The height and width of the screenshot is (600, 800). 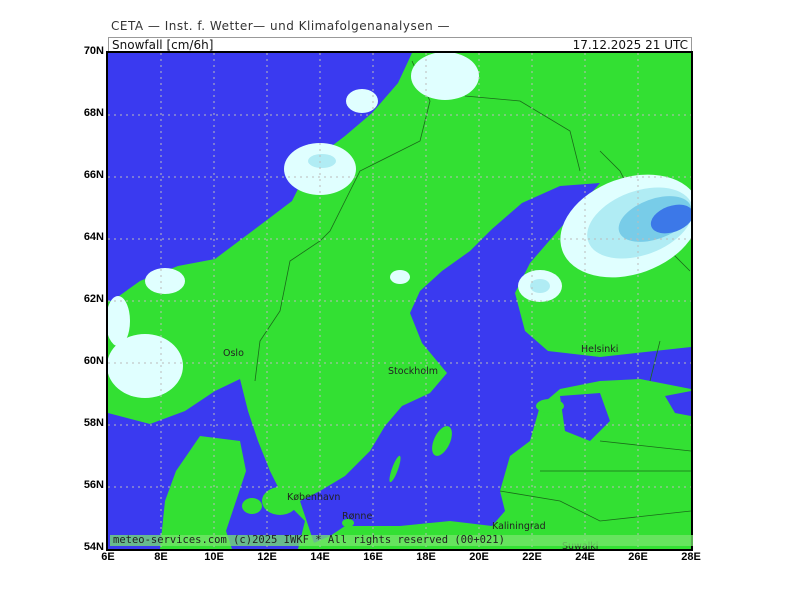 What do you see at coordinates (532, 557) in the screenshot?
I see `lon-tick-label: 22E` at bounding box center [532, 557].